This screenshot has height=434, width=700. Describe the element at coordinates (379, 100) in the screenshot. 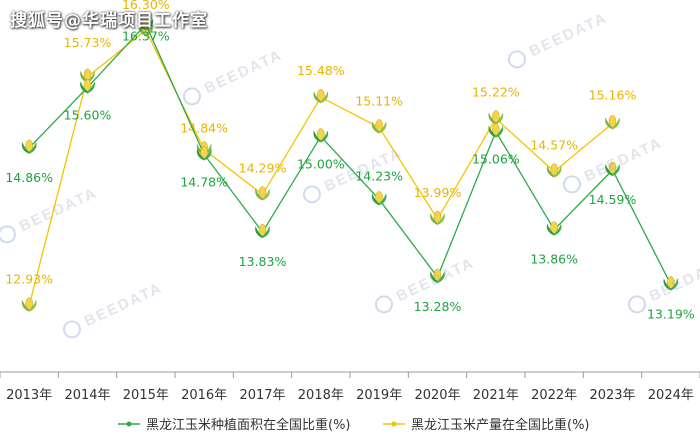

I see `production-data-label: 15.11%` at that location.